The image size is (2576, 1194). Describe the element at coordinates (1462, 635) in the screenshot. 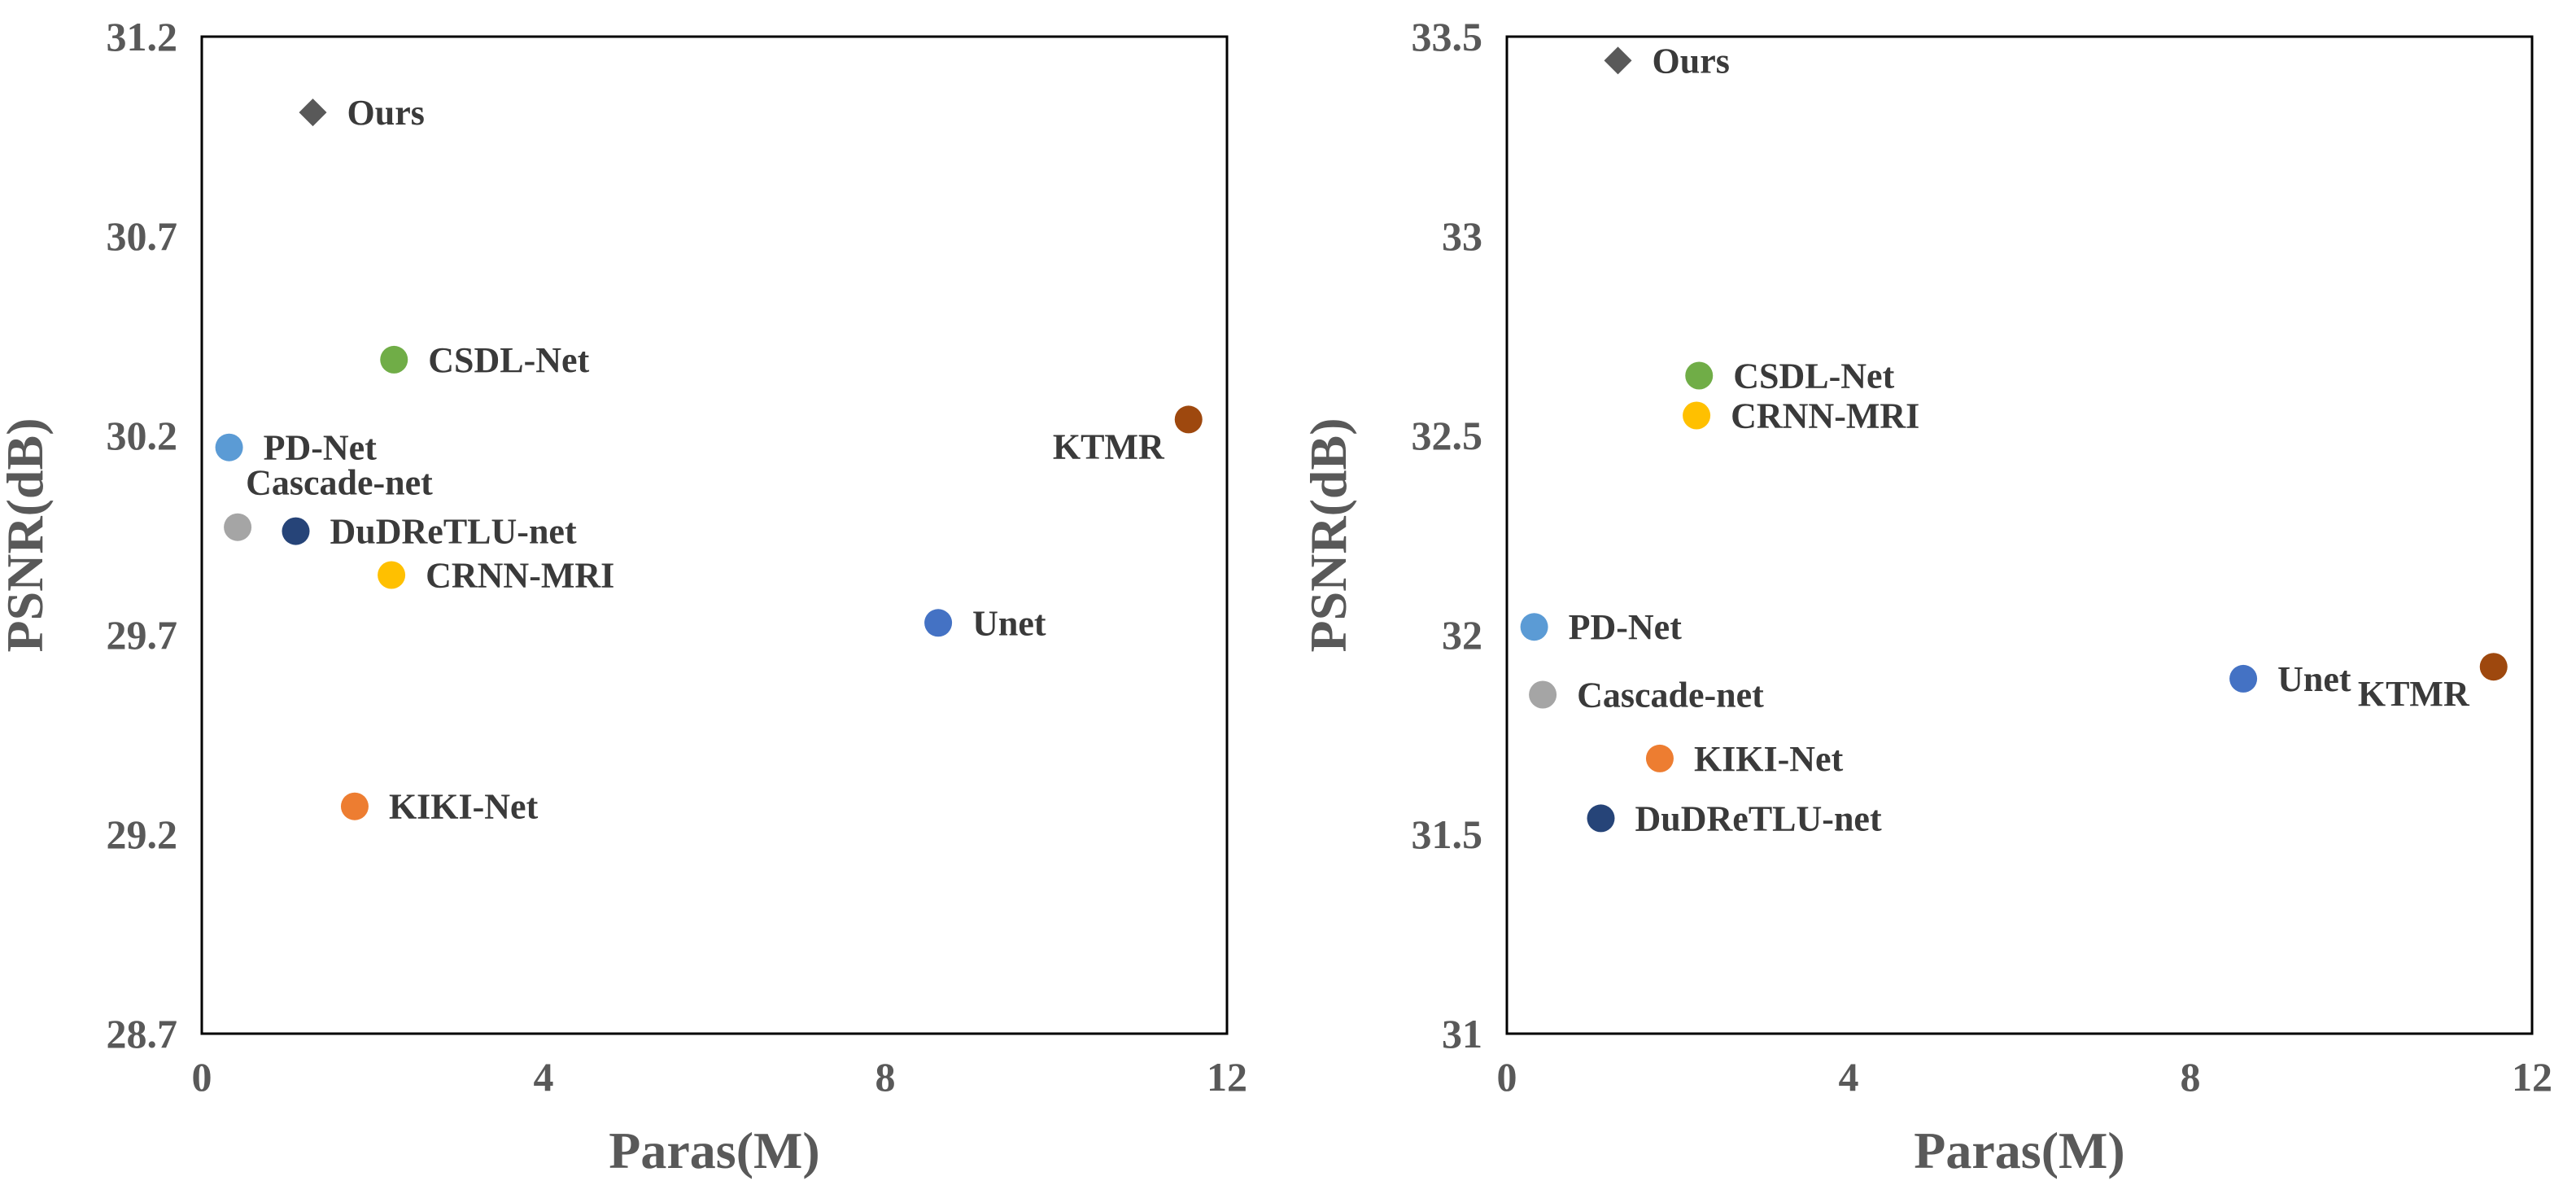

I see `y-tick-label: 32` at that location.